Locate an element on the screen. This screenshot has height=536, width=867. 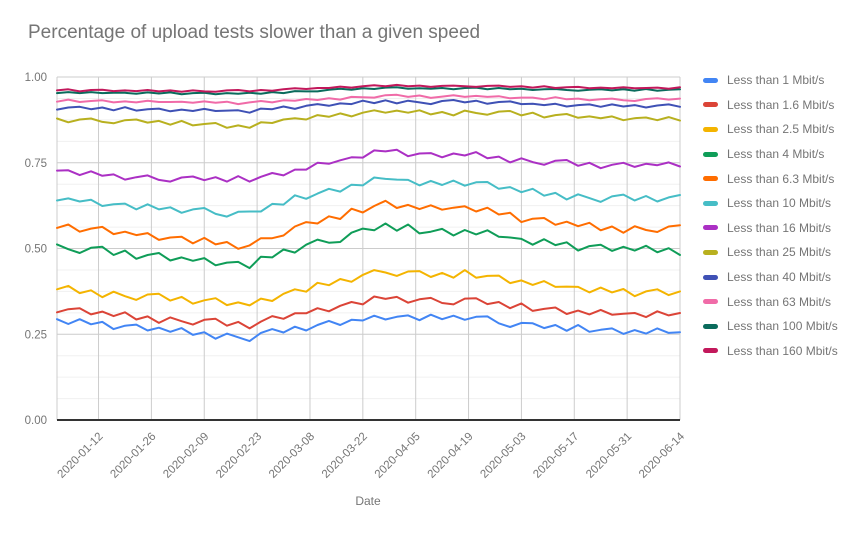
legend-item: Less than 4 Mbit/s is located at coordinates (770, 154).